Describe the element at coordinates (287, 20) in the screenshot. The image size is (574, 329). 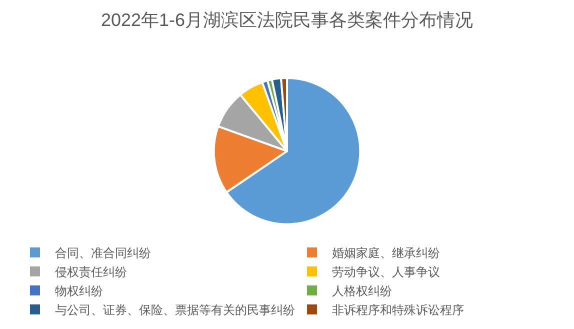
I see `chart-title: 2022年1-6月湖滨区法院民事各类案件分布情况` at that location.